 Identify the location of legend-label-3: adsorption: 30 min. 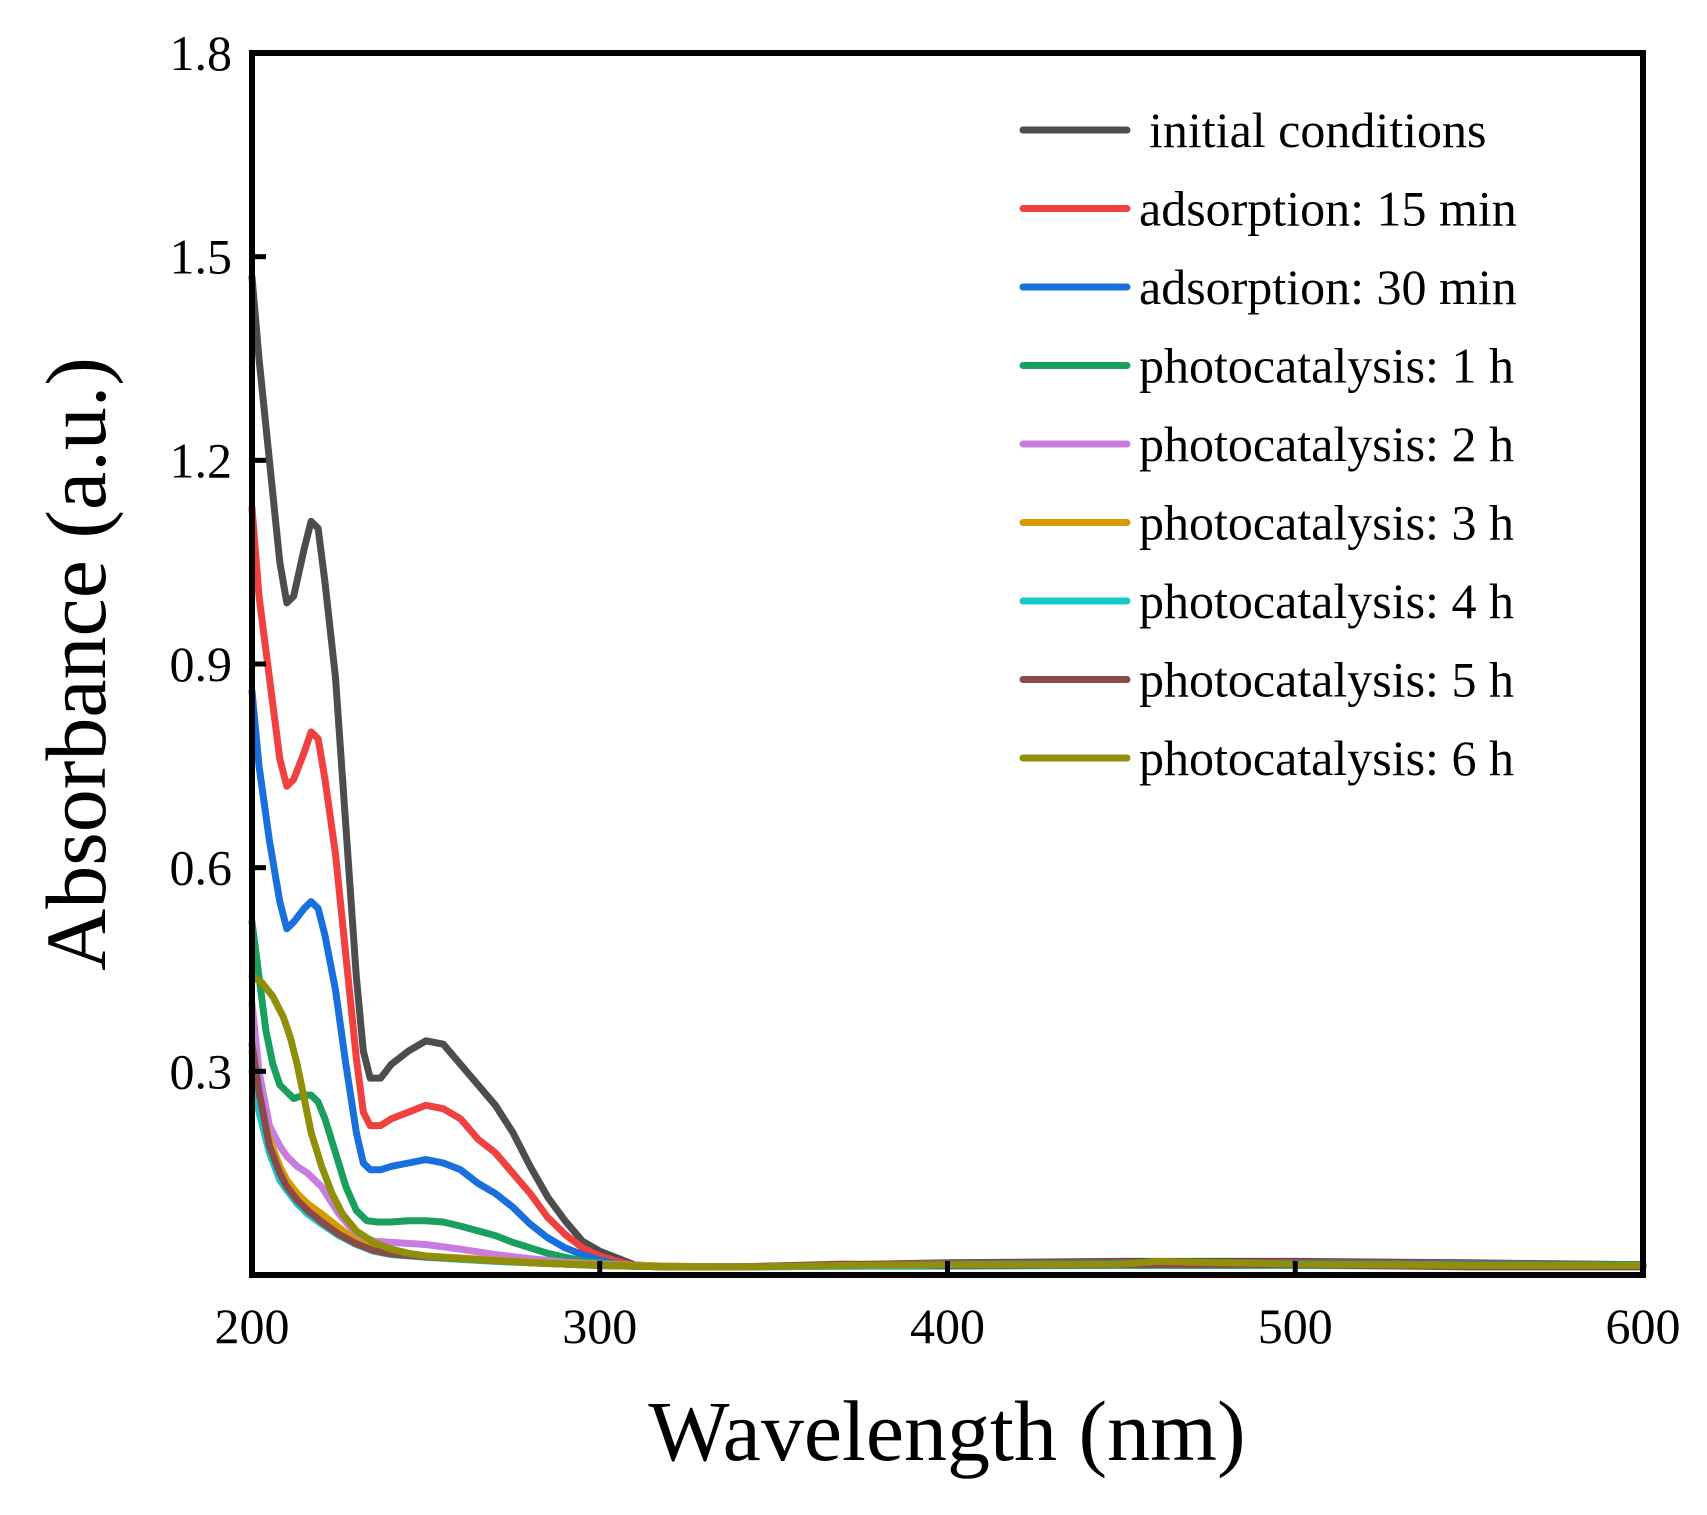
(1328, 287).